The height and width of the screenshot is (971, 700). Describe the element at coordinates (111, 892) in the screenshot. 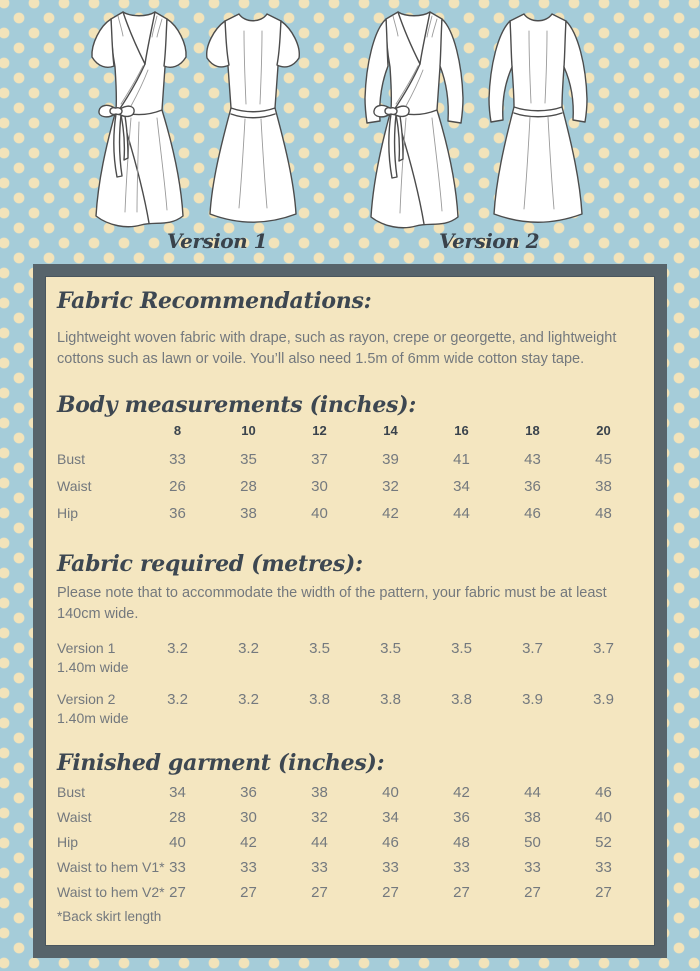

I see `row-label: Waist to hem V2*` at that location.